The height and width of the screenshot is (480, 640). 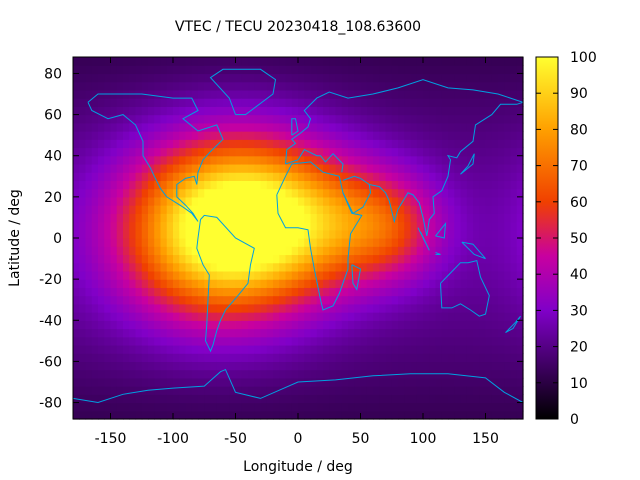 I want to click on x-tick-label: 150, so click(x=485, y=439).